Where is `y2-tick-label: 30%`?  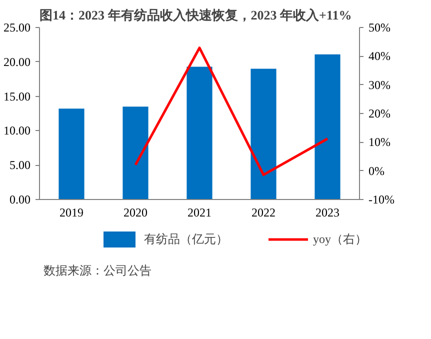
y2-tick-label: 30% is located at coordinates (379, 85).